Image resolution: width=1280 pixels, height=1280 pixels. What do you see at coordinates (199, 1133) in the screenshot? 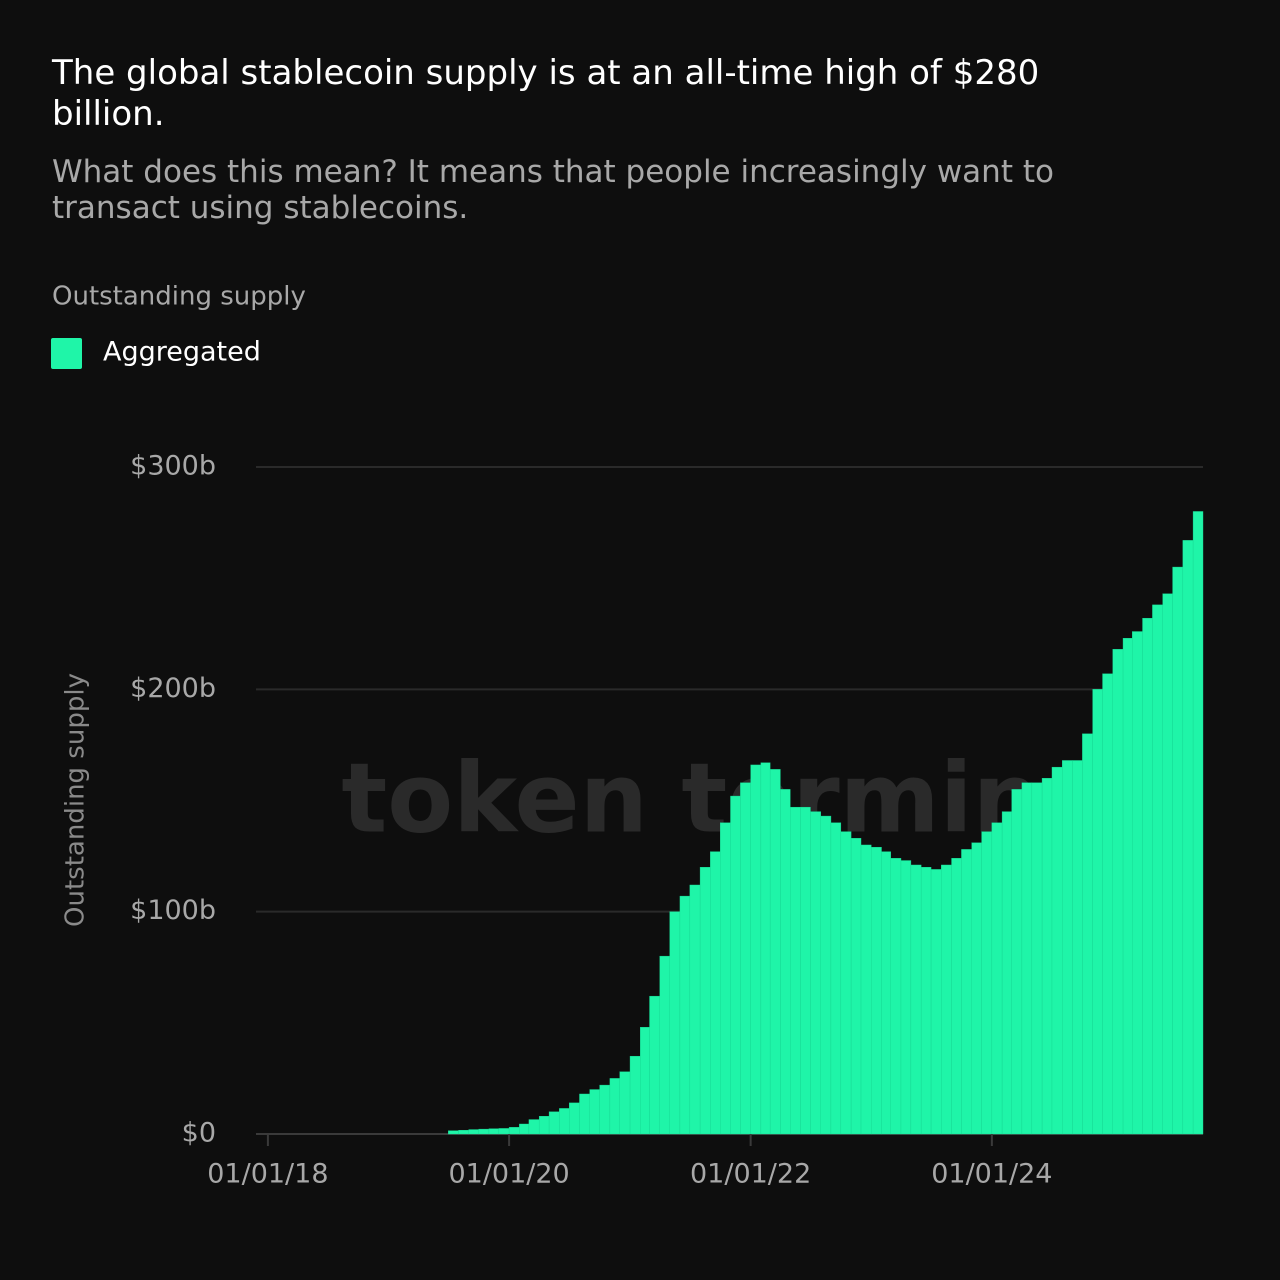
I see `y-tick-label: $0` at bounding box center [199, 1133].